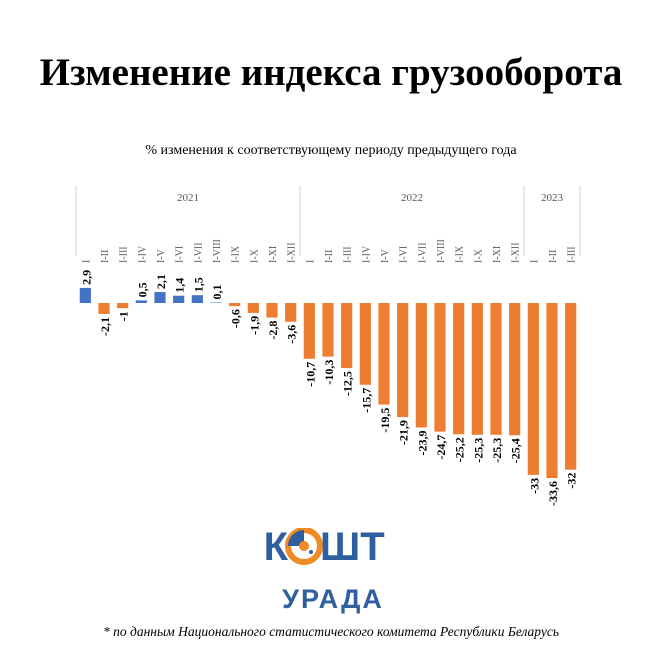 The width and height of the screenshot is (662, 663). What do you see at coordinates (124, 316) in the screenshot?
I see `bar-value-label: -1` at bounding box center [124, 316].